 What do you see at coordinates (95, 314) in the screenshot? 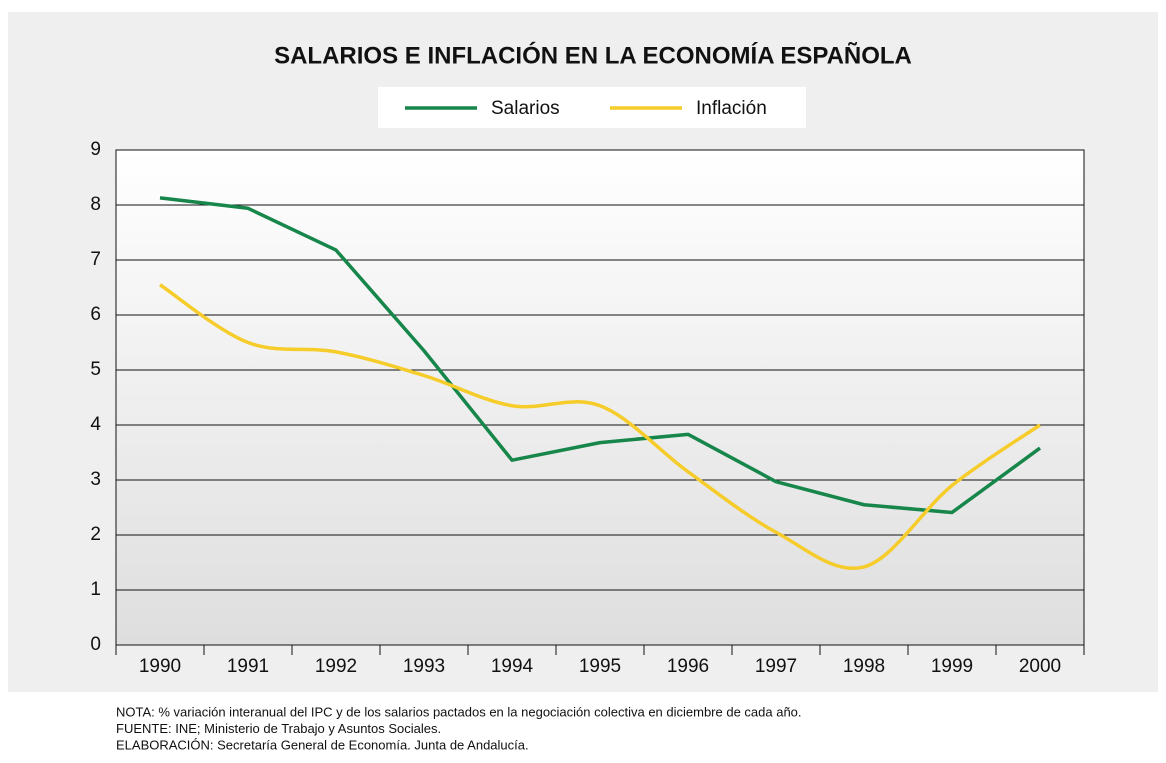
I see `y-tick-label: 6` at bounding box center [95, 314].